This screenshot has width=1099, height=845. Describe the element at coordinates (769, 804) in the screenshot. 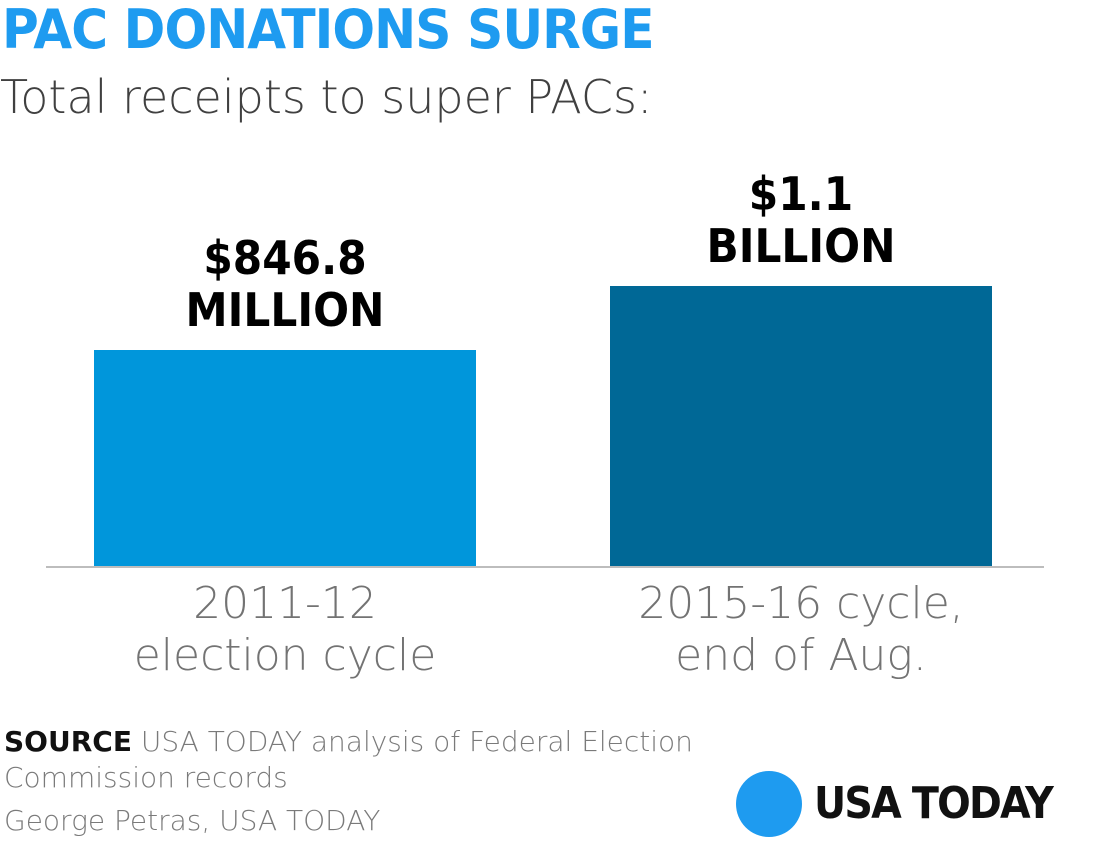

I see `usa-today-logo-dot-icon` at that location.